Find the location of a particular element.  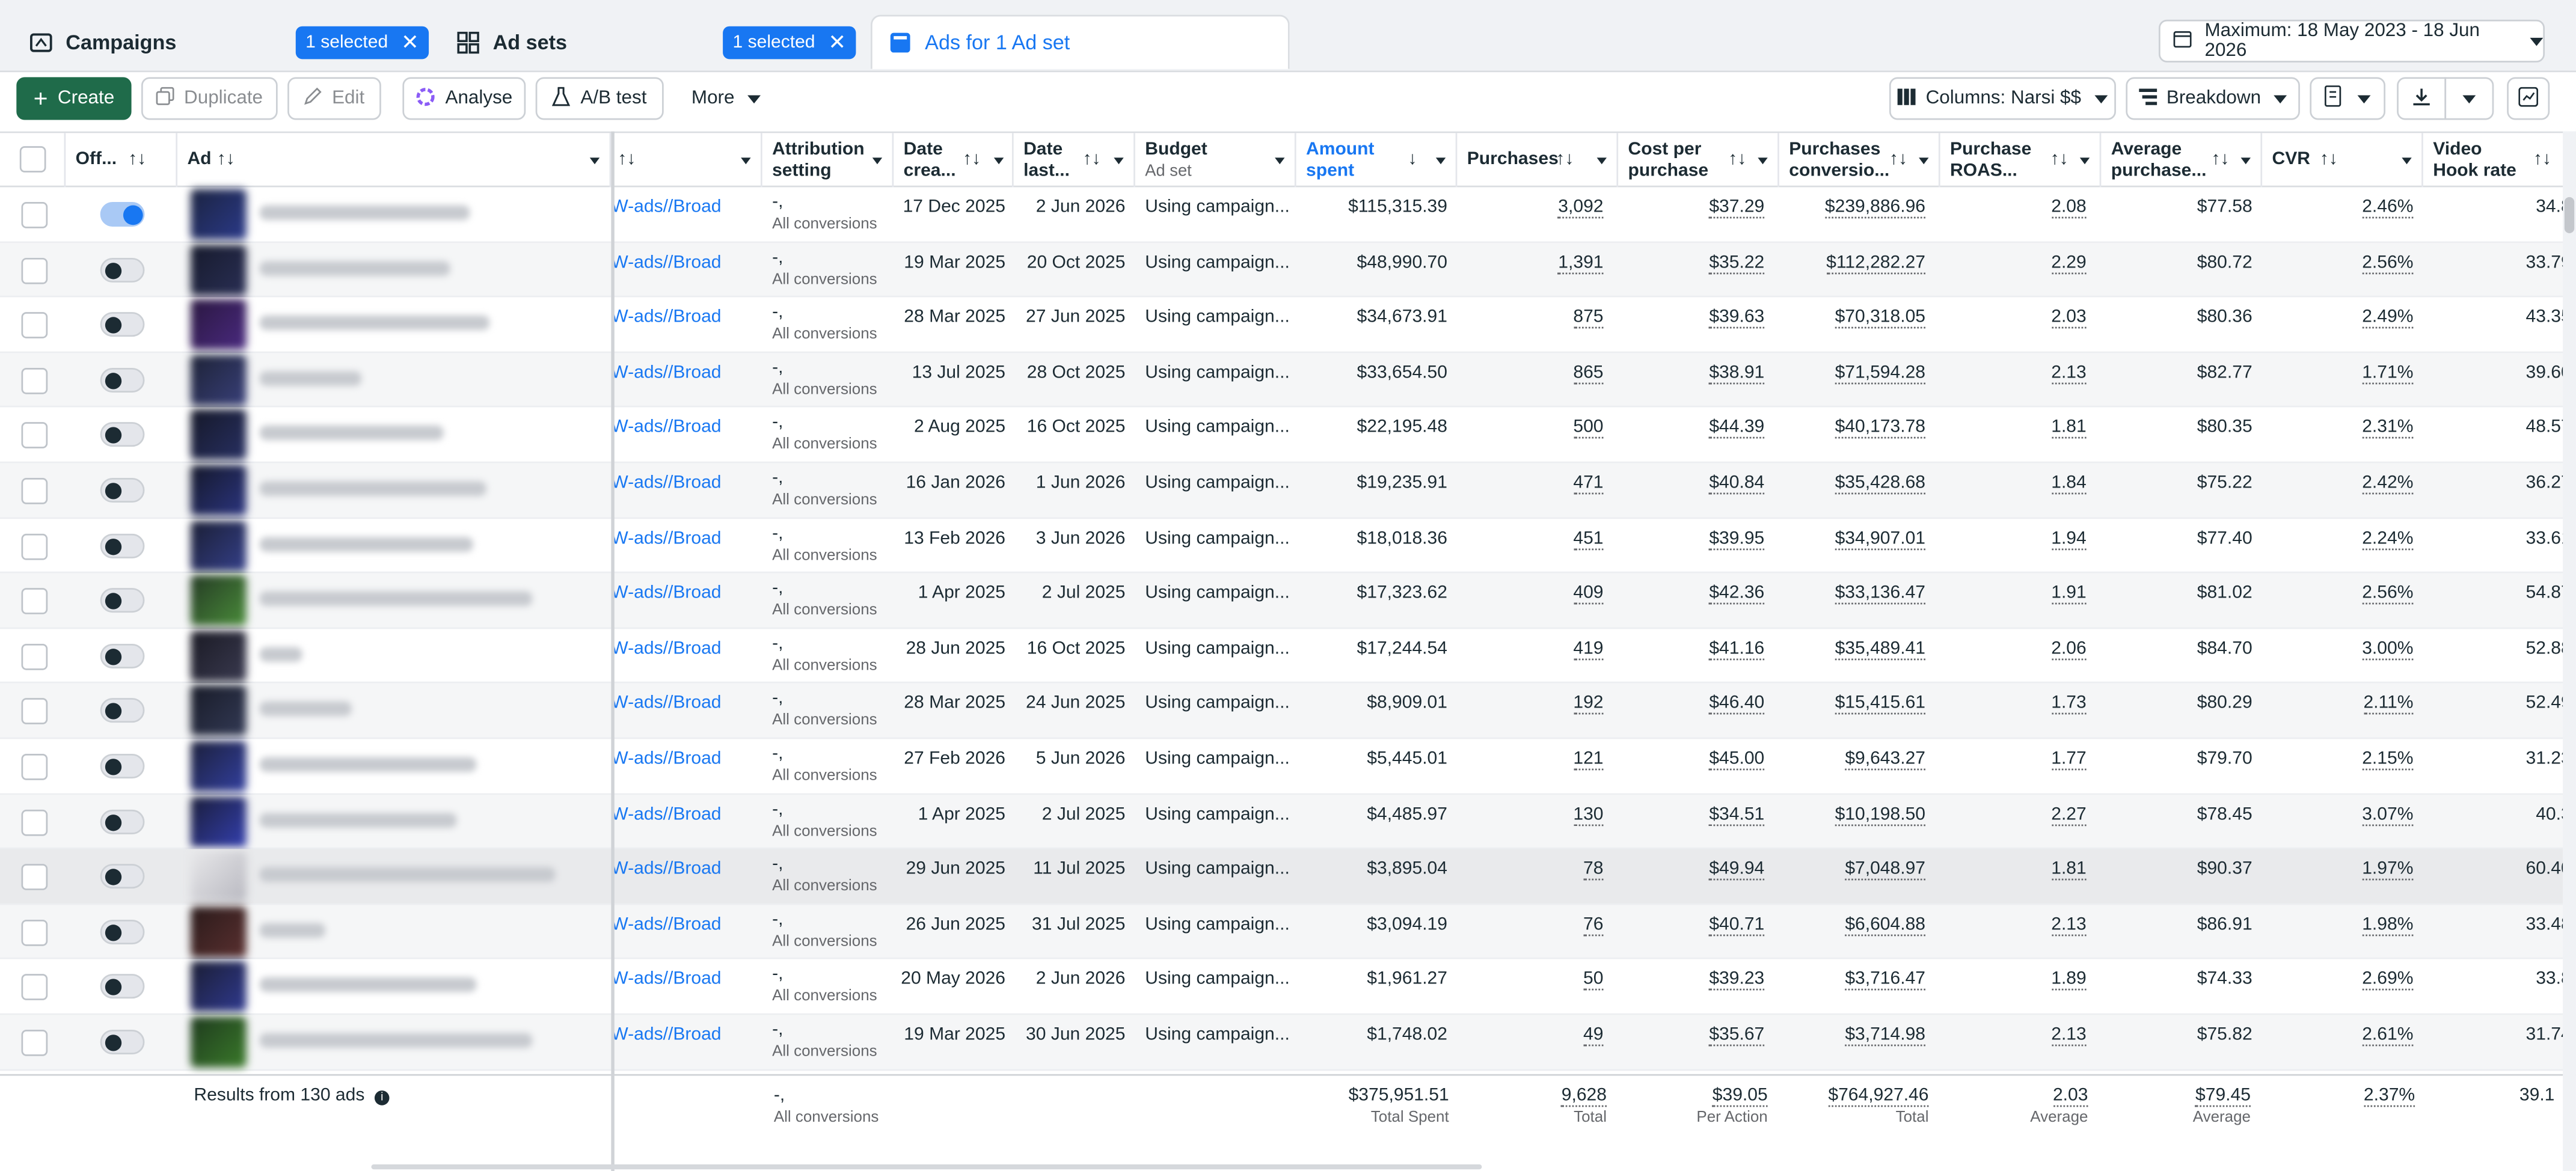

purchase-roas-cell: 2.06 is located at coordinates (2013, 656).